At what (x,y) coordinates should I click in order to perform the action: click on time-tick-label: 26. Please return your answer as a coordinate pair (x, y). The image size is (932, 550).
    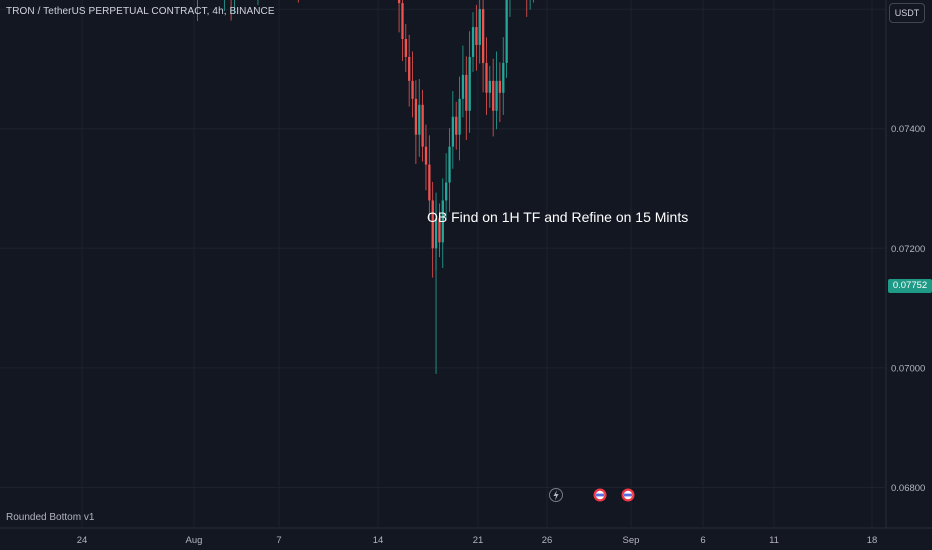
    Looking at the image, I should click on (547, 540).